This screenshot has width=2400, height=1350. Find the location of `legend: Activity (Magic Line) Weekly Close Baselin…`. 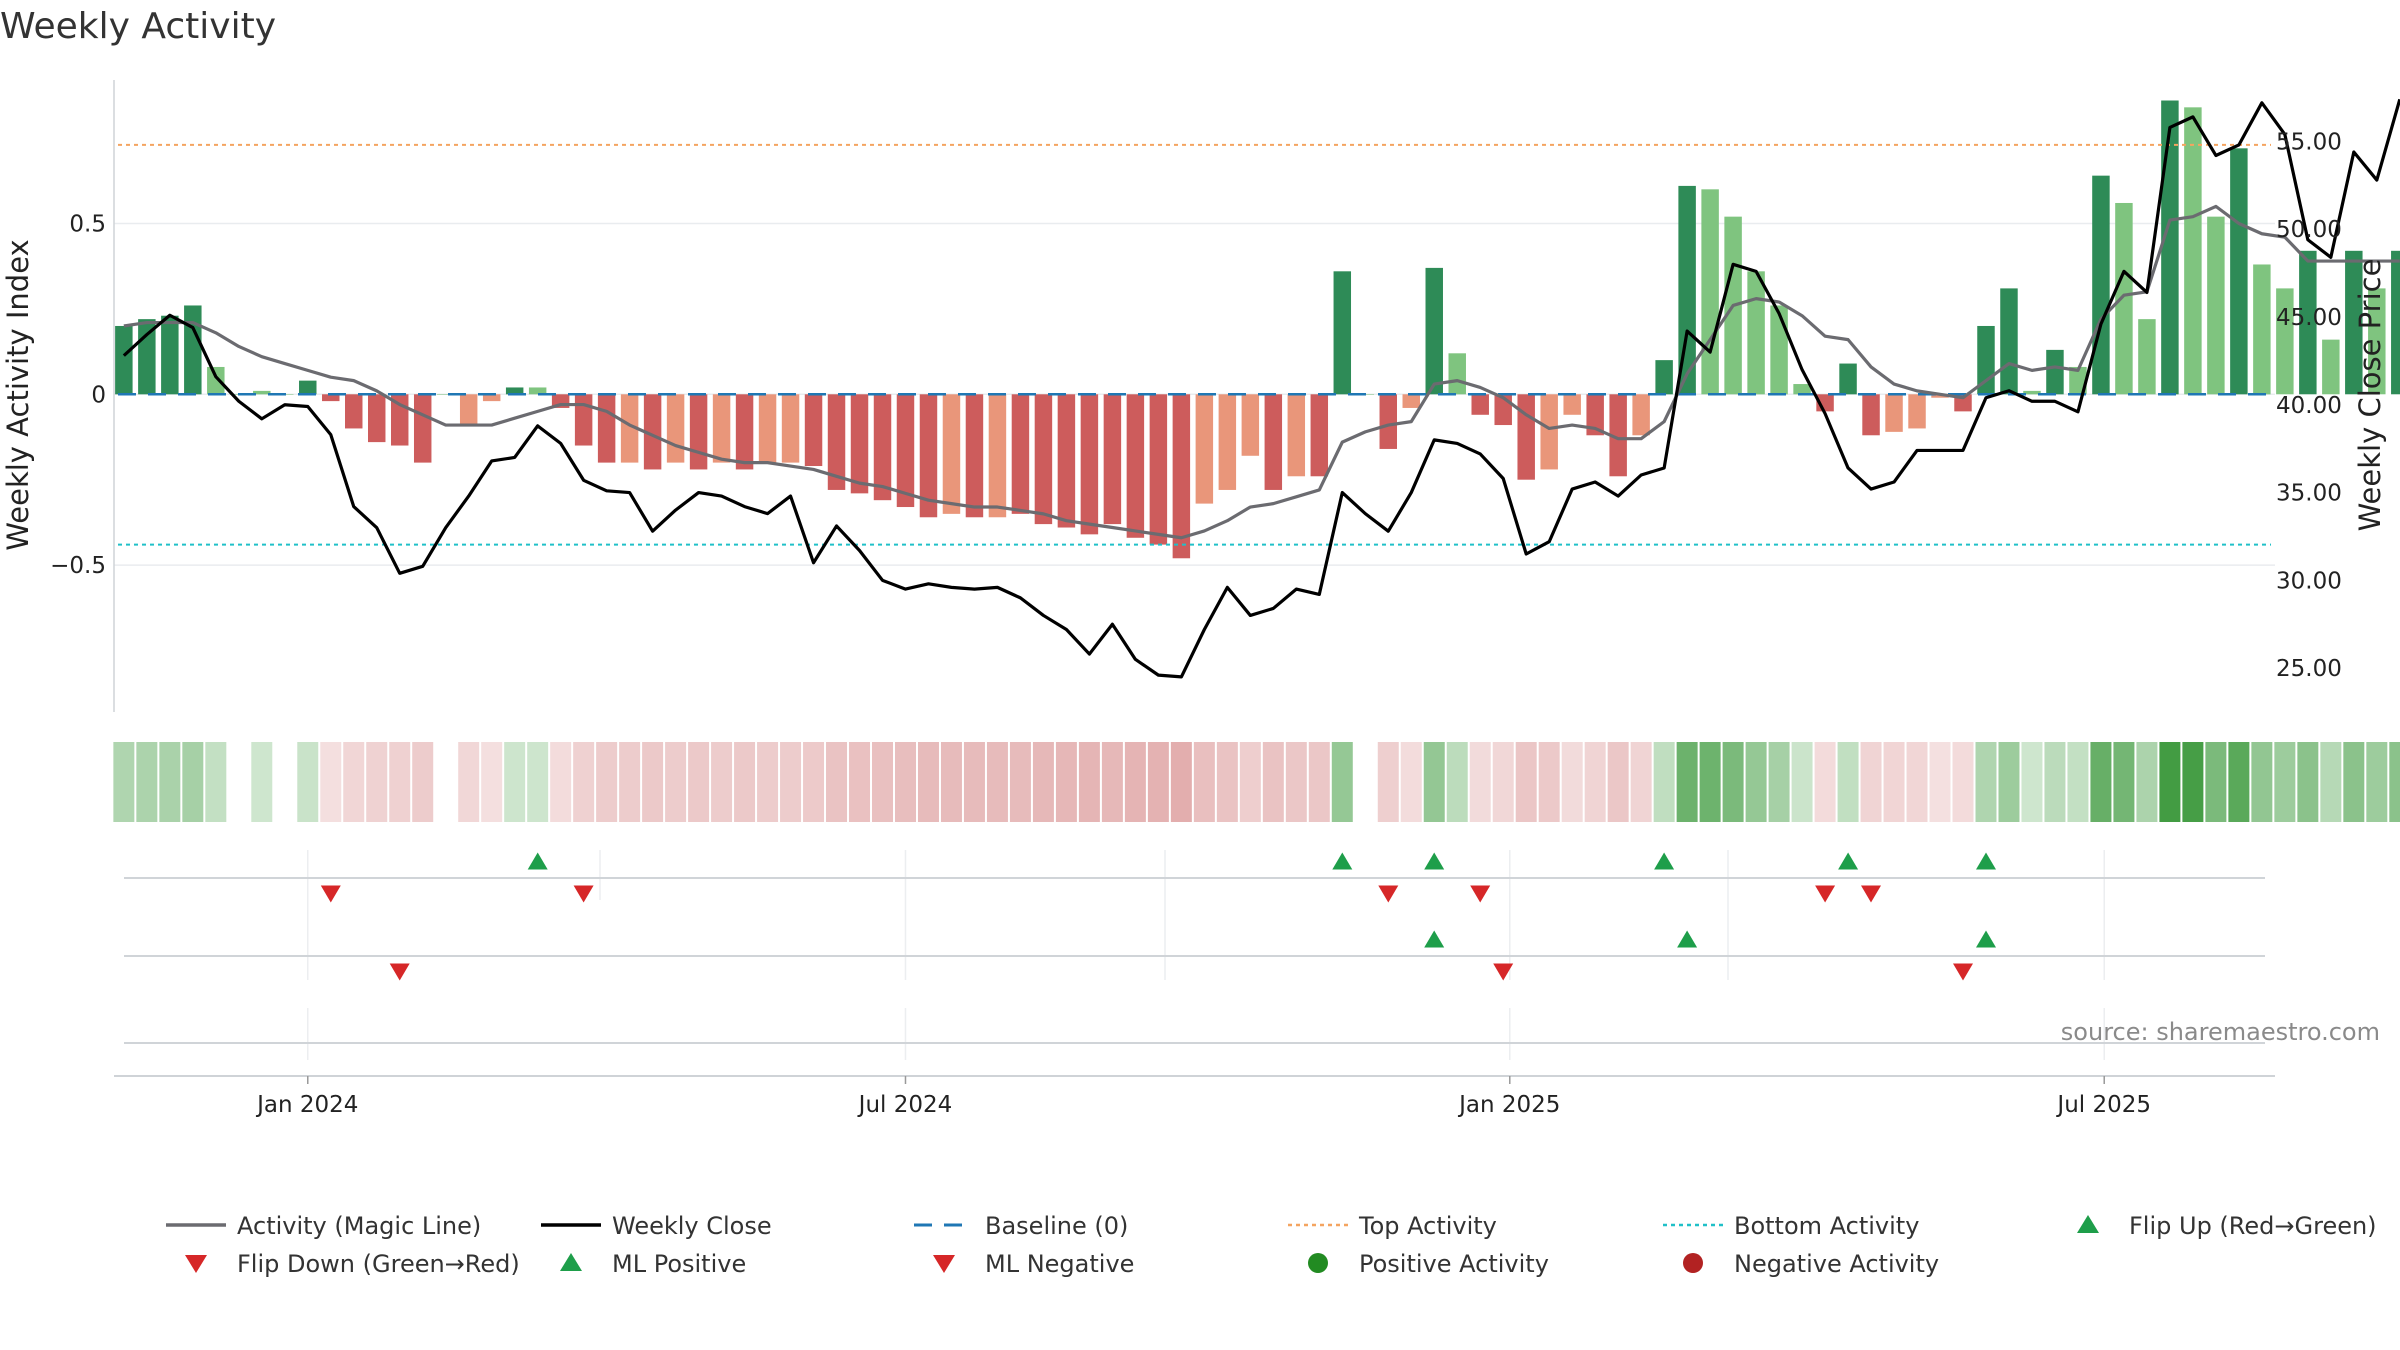

legend: Activity (Magic Line) Weekly Close Baselin… is located at coordinates (1271, 1245).